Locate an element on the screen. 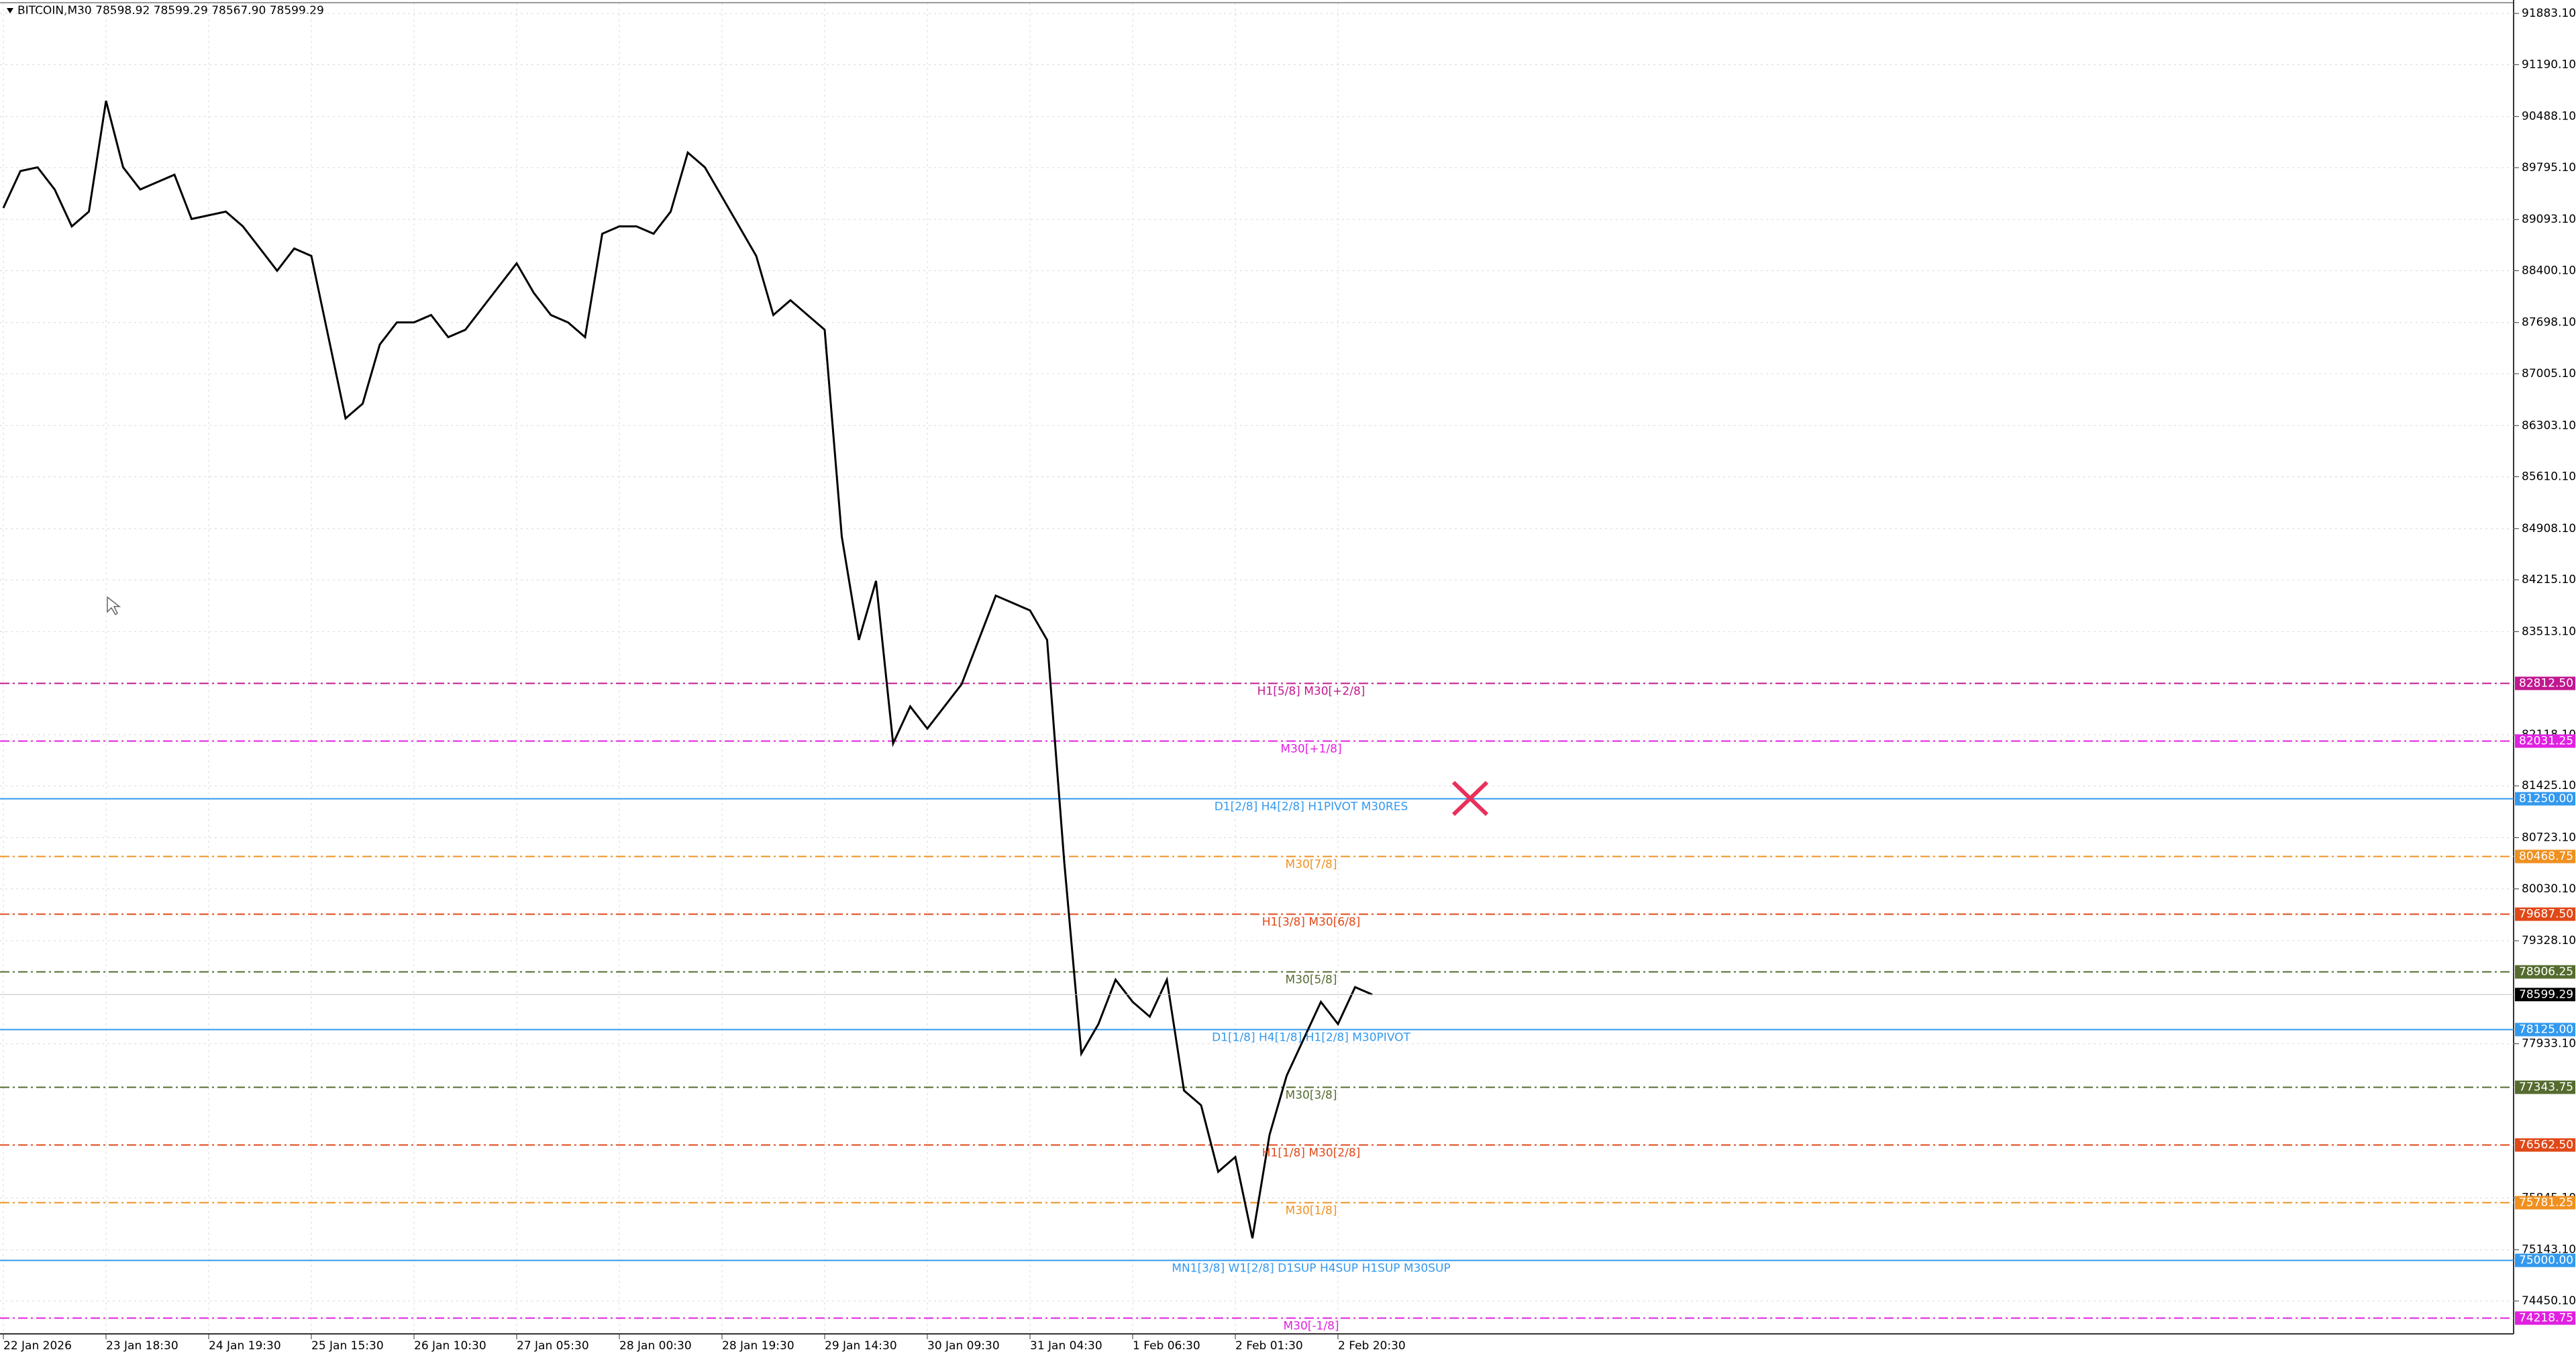 Image resolution: width=2576 pixels, height=1356 pixels. level-price-label: 79687.50 is located at coordinates (2546, 914).